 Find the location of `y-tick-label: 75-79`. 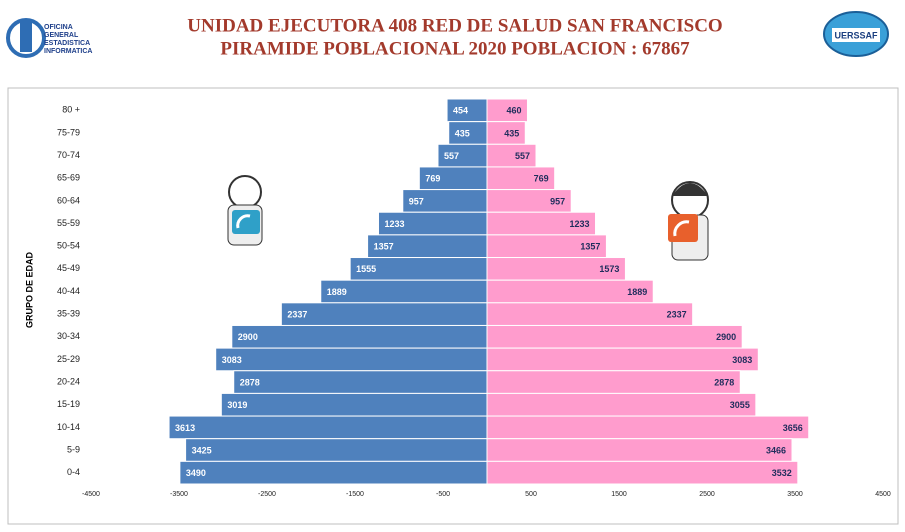

y-tick-label: 75-79 is located at coordinates (68, 132).